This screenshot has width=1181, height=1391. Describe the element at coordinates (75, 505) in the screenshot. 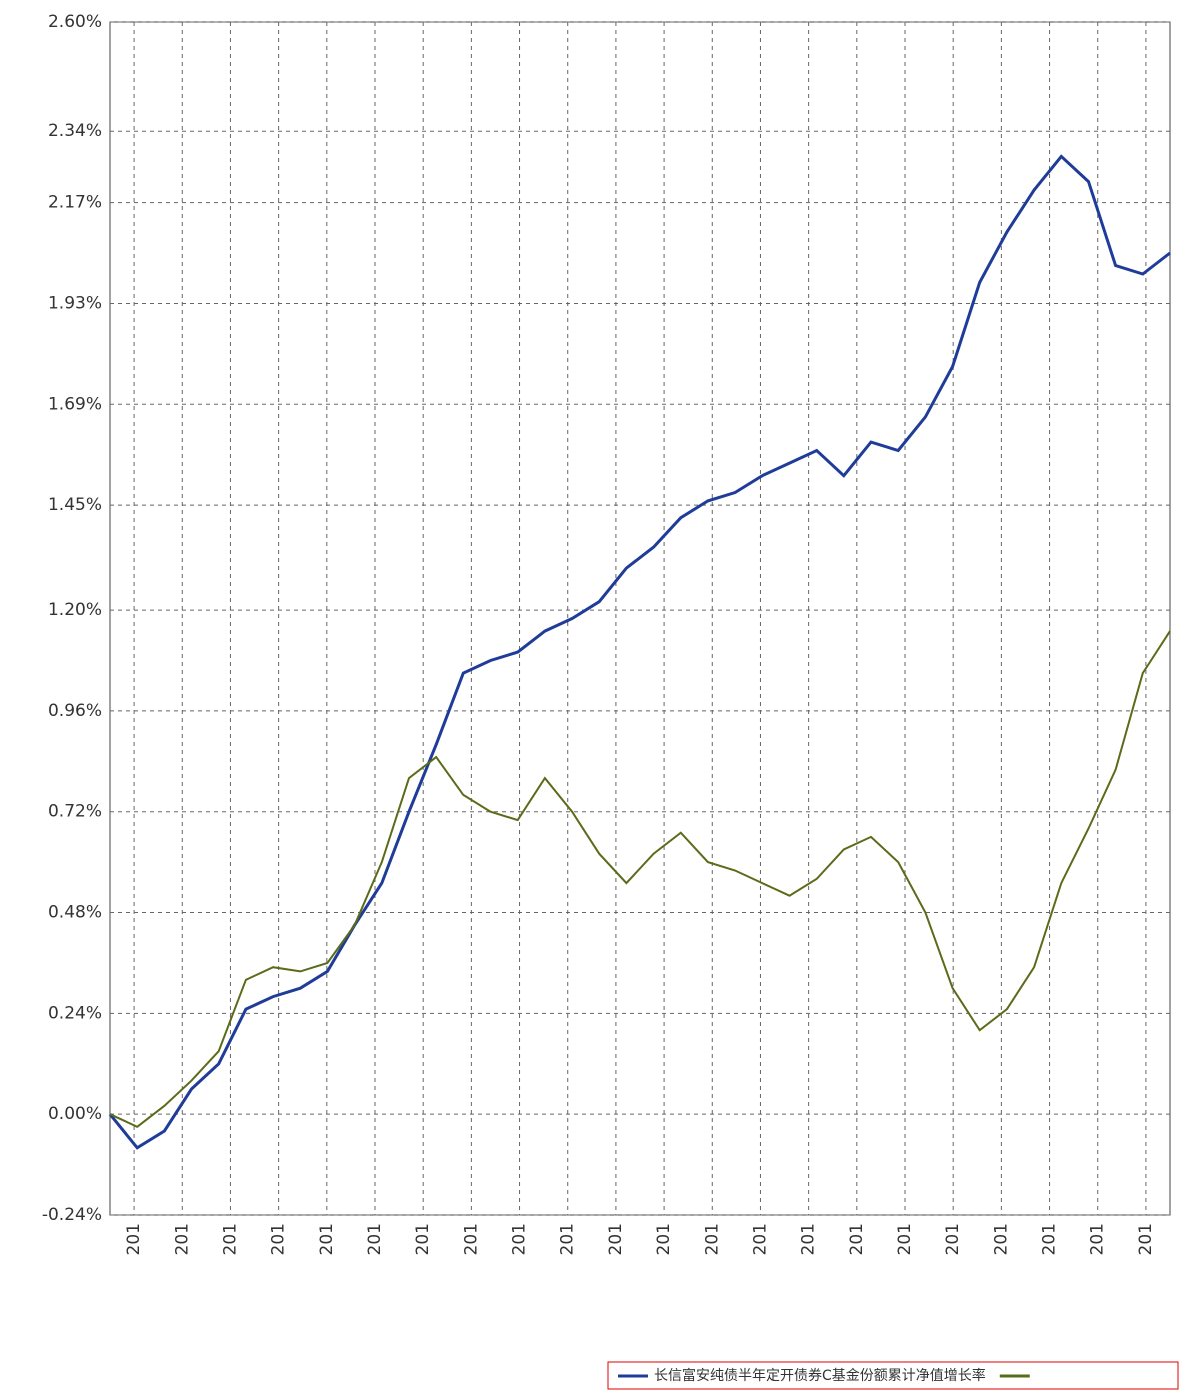

I see `y-tick-label: 1.45%` at that location.